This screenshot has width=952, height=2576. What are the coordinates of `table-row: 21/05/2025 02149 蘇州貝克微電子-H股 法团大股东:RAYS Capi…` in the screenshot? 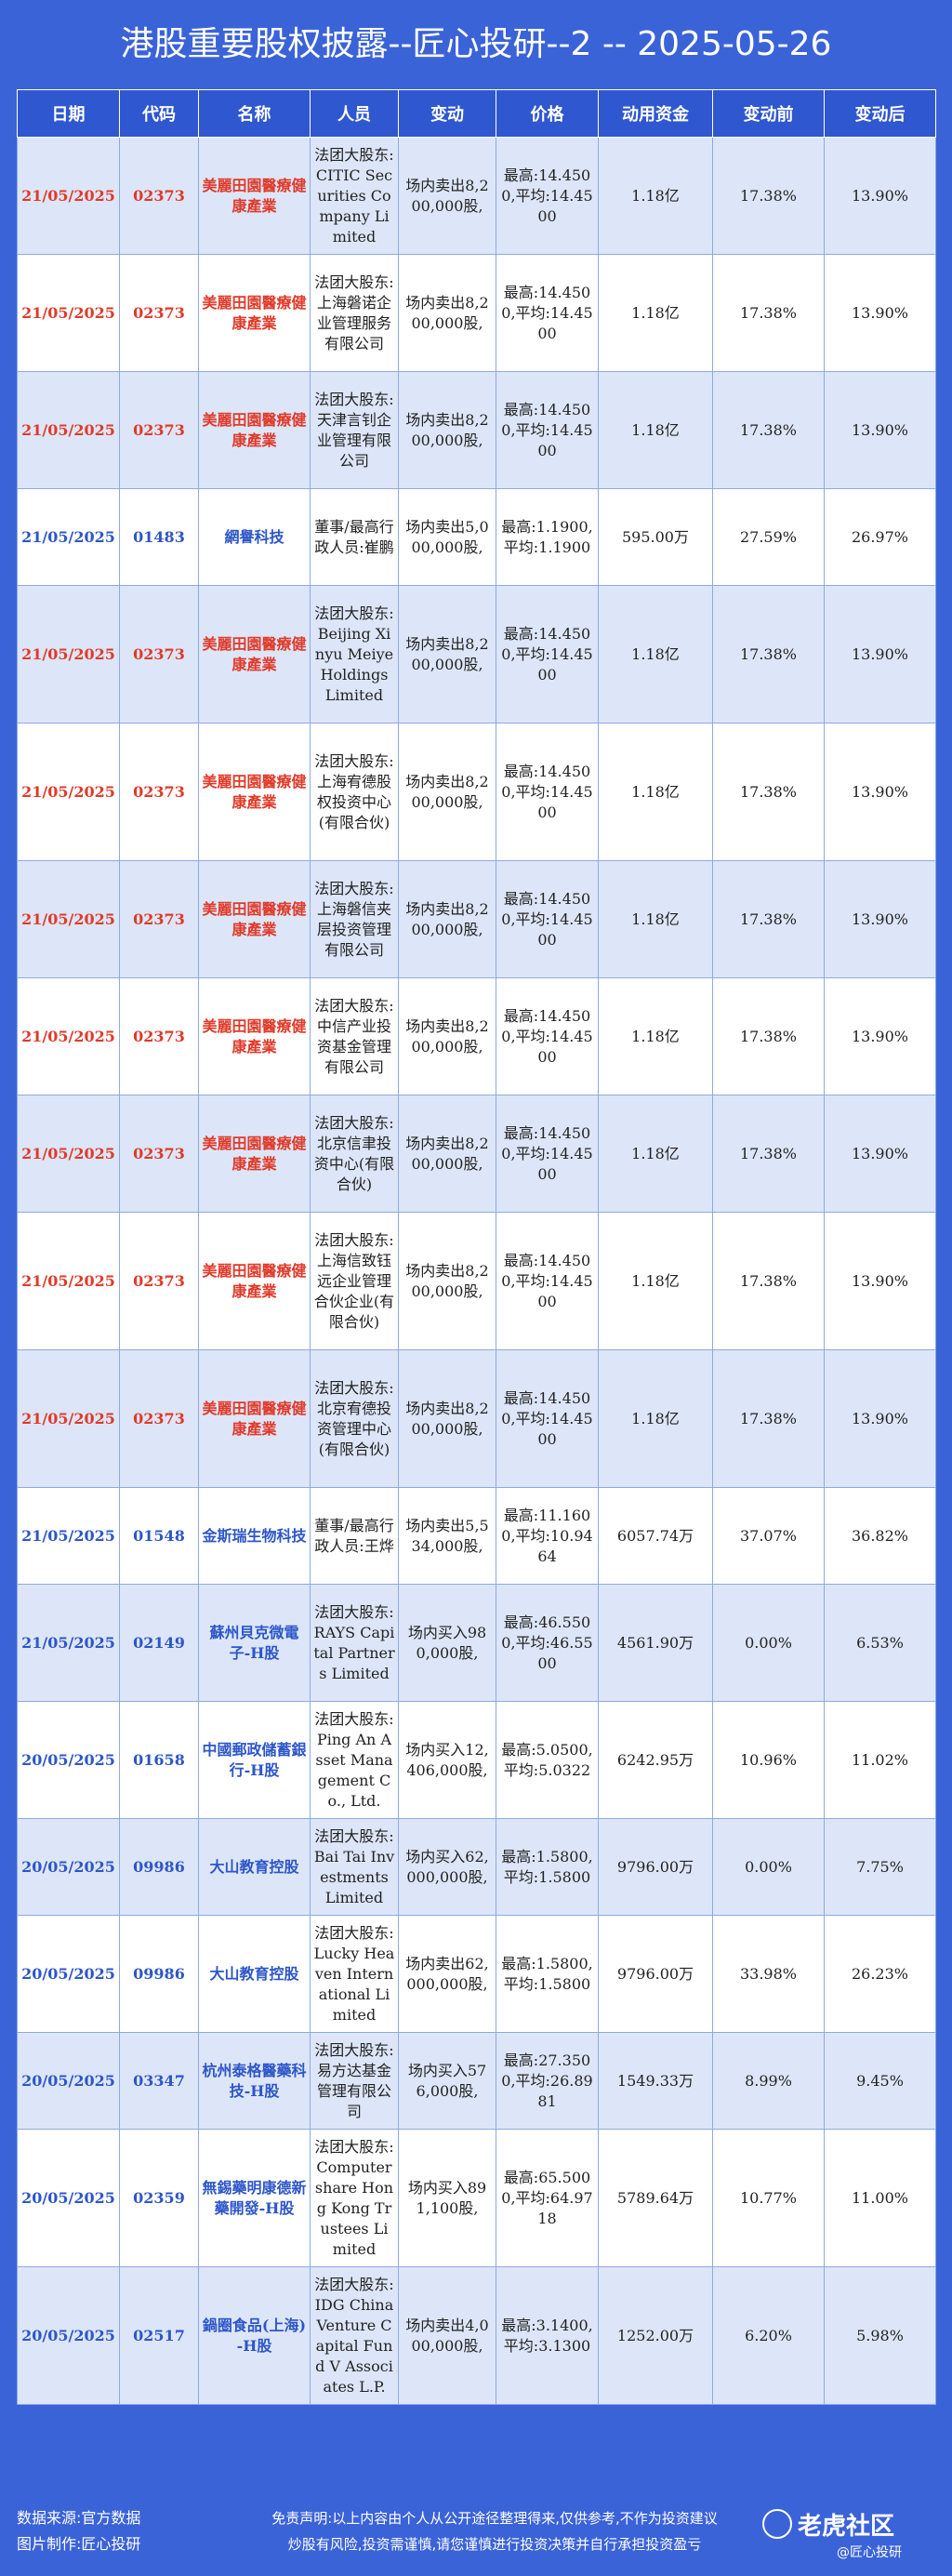 It's located at (476, 1643).